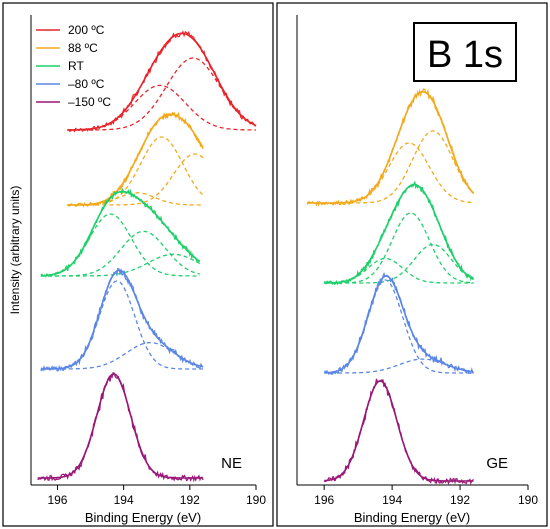 The height and width of the screenshot is (529, 550). What do you see at coordinates (412, 517) in the screenshot?
I see `right-x-axis-label: Binding Energy (eV)` at bounding box center [412, 517].